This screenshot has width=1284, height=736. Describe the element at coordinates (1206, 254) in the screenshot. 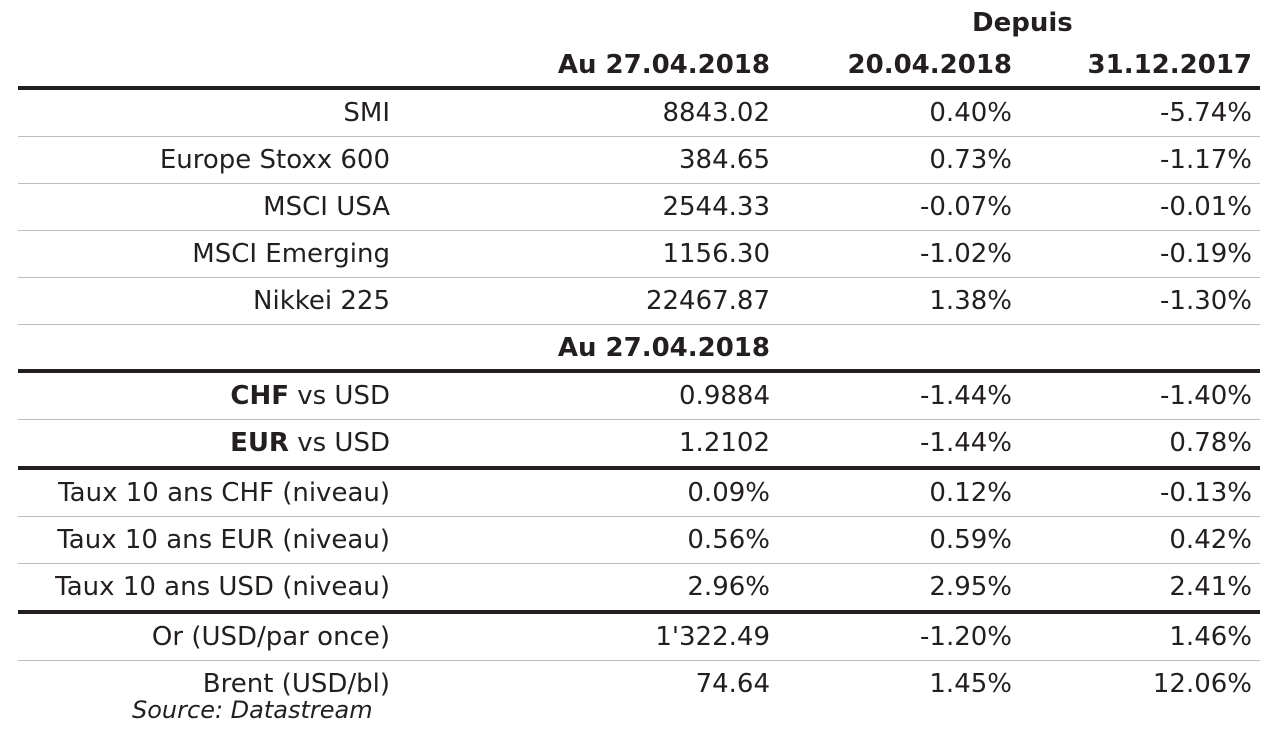

I see `row-ytd-change: -0.19%` at that location.